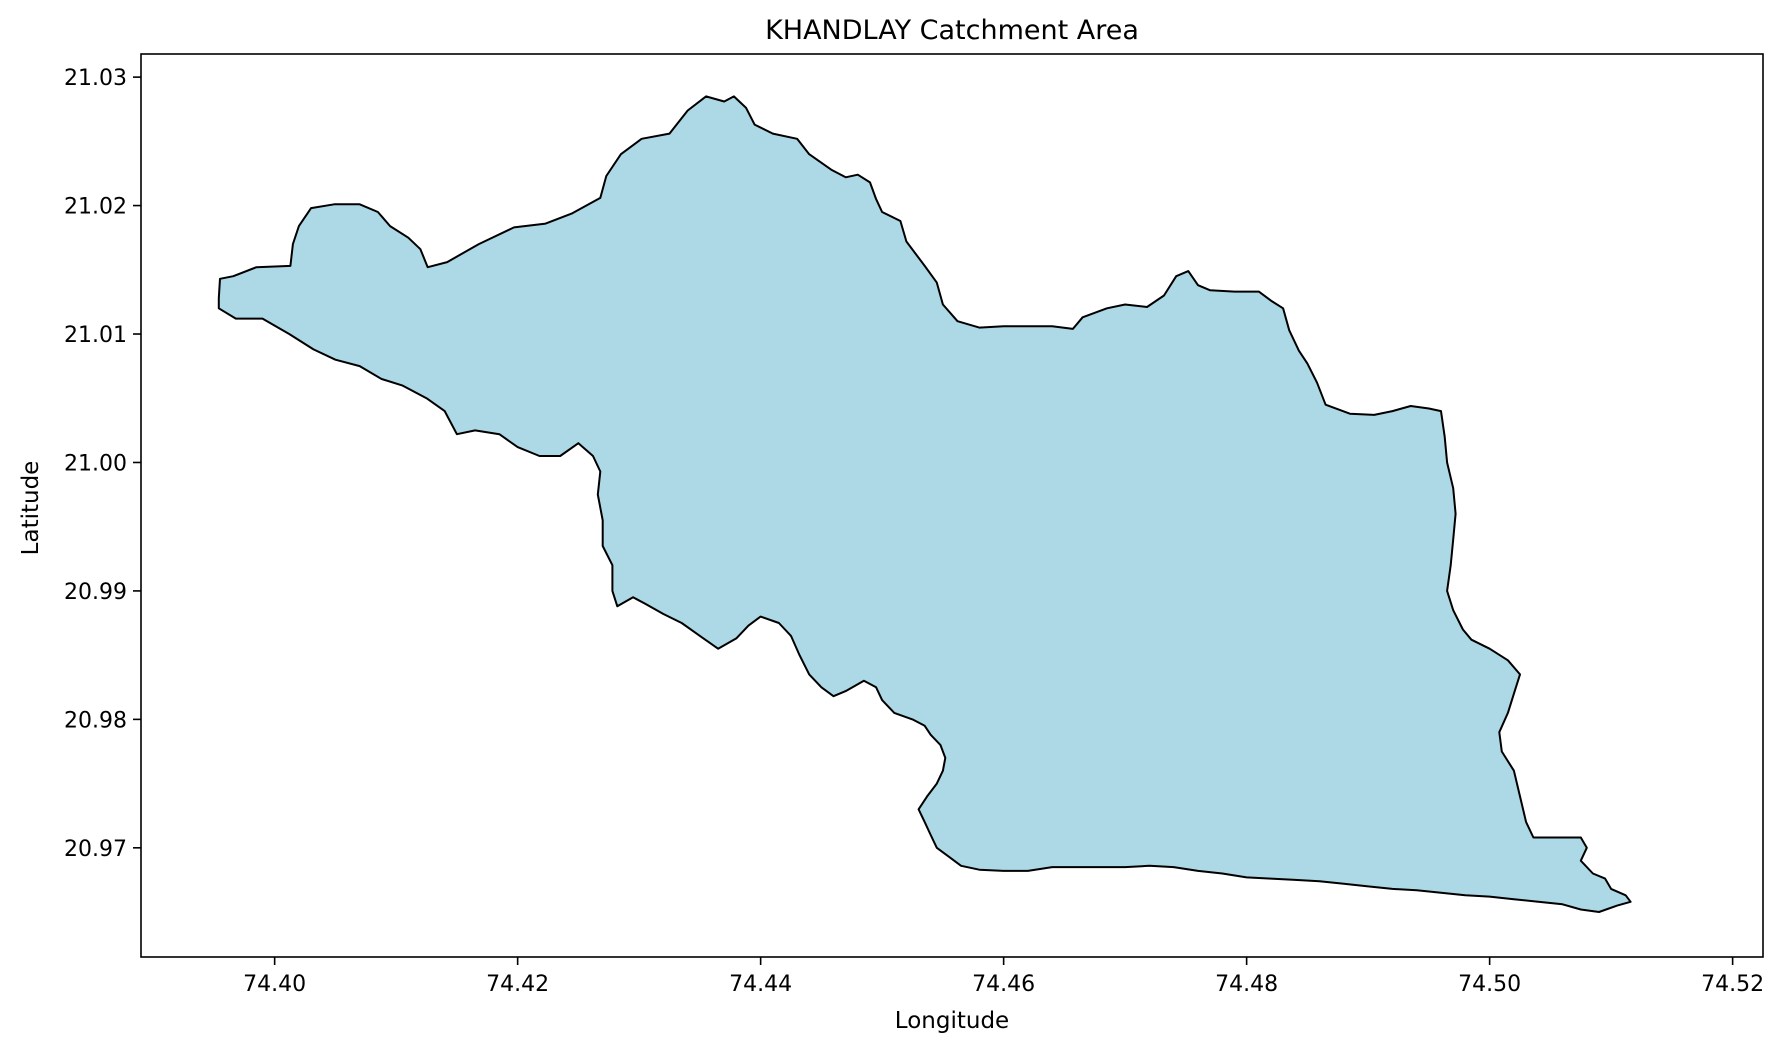 This screenshot has height=1055, width=1781. I want to click on y-tick-label: 21.01, so click(95, 335).